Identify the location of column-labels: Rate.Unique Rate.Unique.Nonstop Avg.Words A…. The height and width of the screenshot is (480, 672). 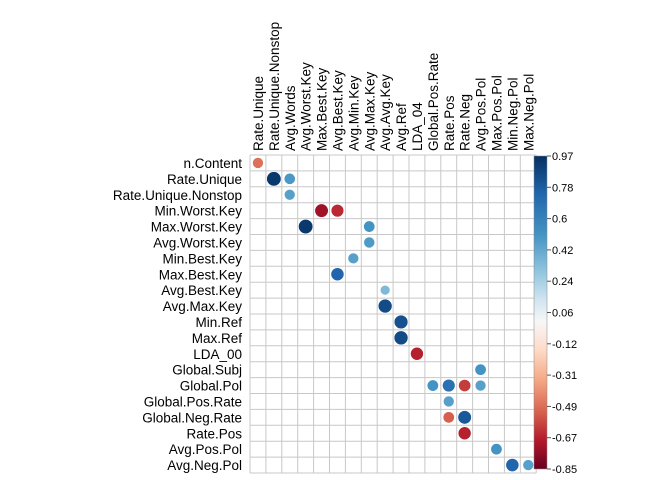
(393, 86).